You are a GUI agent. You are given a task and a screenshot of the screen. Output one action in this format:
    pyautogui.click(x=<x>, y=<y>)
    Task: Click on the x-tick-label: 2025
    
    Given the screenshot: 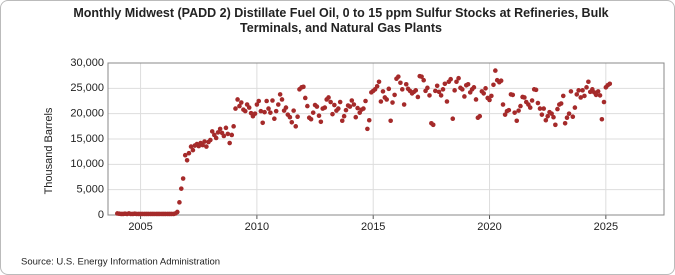 What is the action you would take?
    pyautogui.click(x=606, y=227)
    